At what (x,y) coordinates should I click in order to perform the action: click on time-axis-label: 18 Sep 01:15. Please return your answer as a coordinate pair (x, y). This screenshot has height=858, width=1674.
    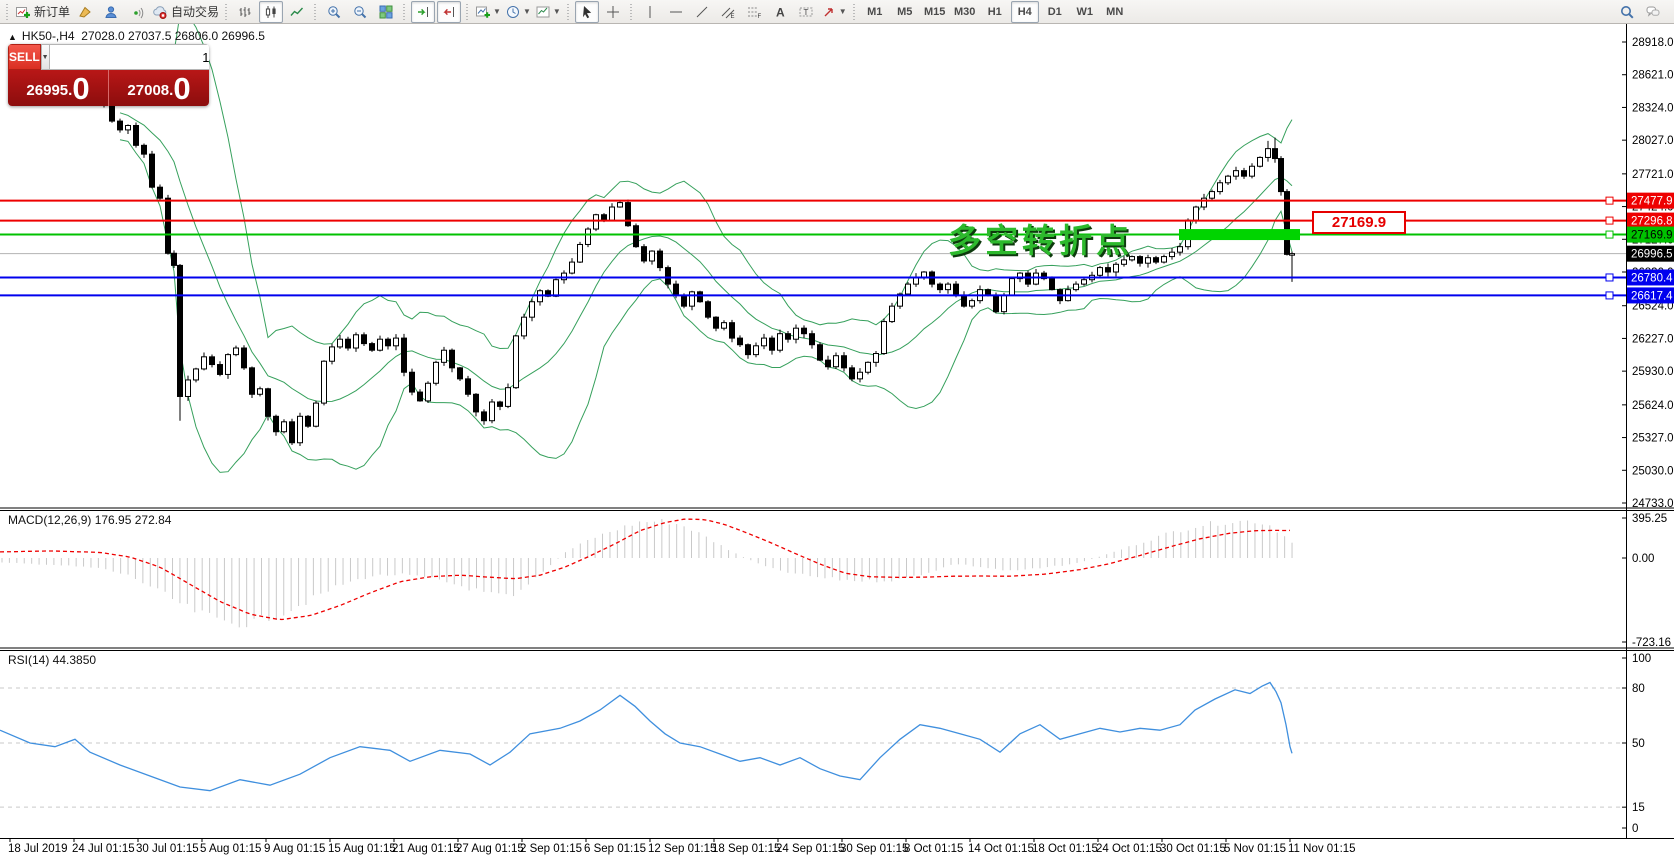
    Looking at the image, I should click on (746, 849).